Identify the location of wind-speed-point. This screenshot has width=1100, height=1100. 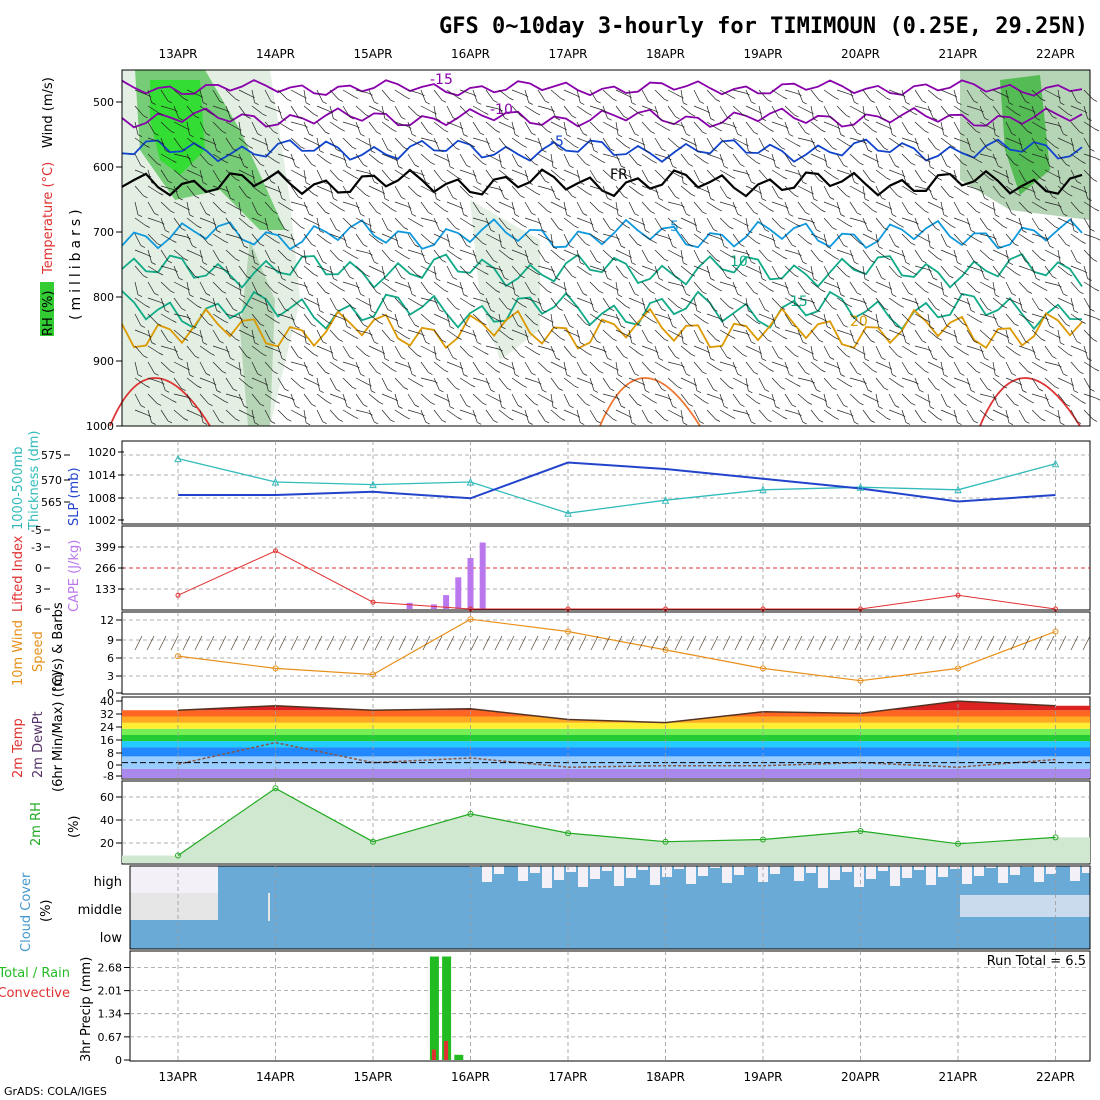
(860, 680).